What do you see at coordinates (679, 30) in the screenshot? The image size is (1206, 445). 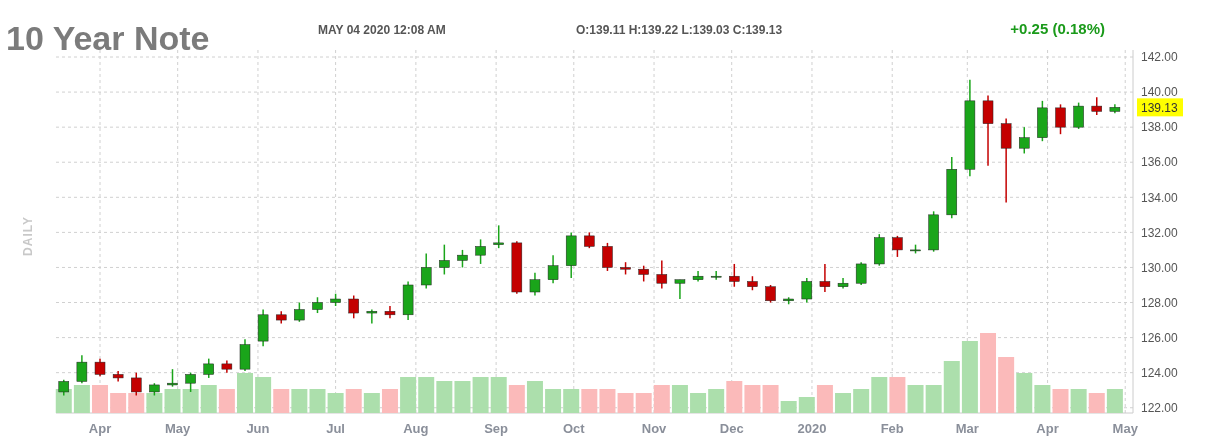 I see `text: O:139.11 H:139.22 L:139.03 C:139.13` at bounding box center [679, 30].